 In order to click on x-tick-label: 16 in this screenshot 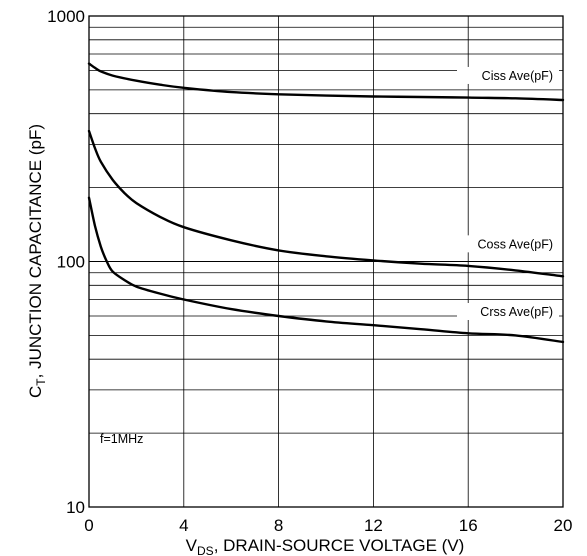, I will do `click(468, 525)`.